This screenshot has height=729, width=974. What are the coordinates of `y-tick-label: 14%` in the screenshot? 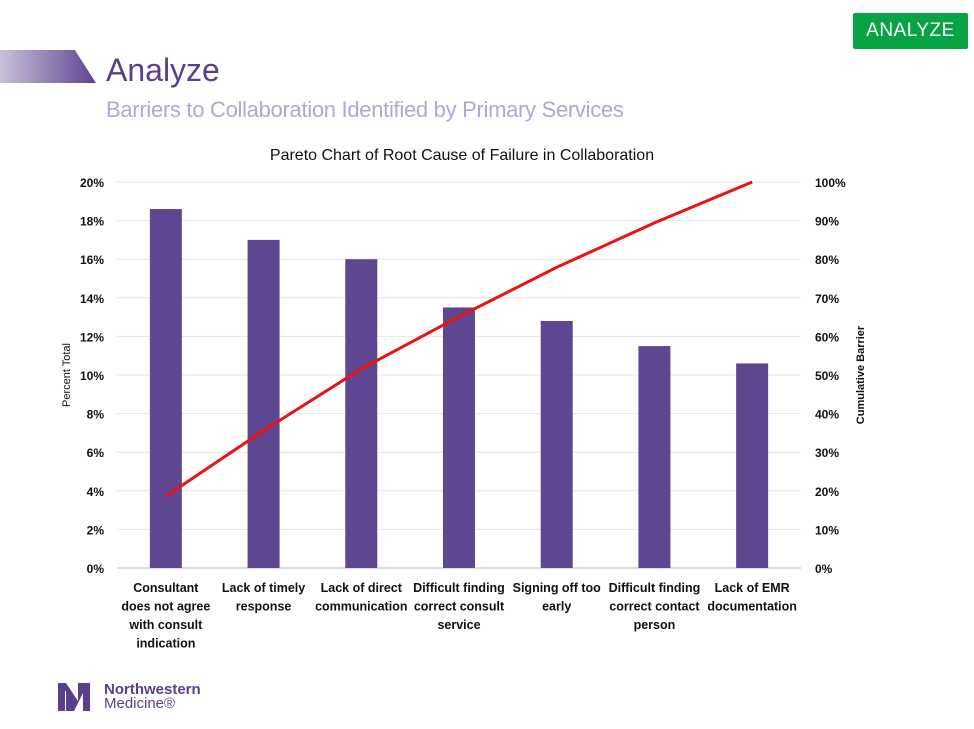 It's located at (92, 299).